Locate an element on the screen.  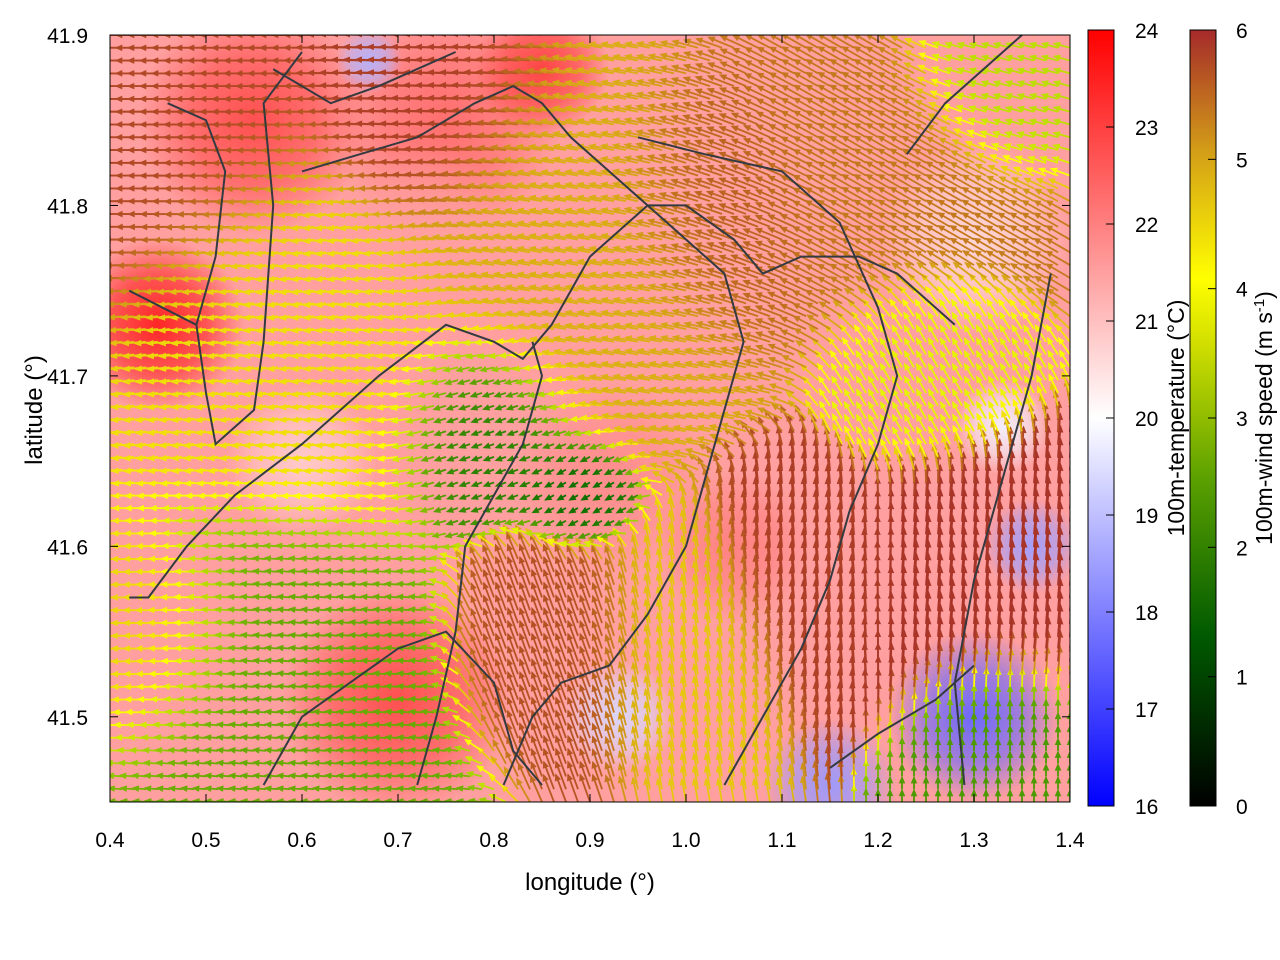
temperature-blob is located at coordinates (158, 324).